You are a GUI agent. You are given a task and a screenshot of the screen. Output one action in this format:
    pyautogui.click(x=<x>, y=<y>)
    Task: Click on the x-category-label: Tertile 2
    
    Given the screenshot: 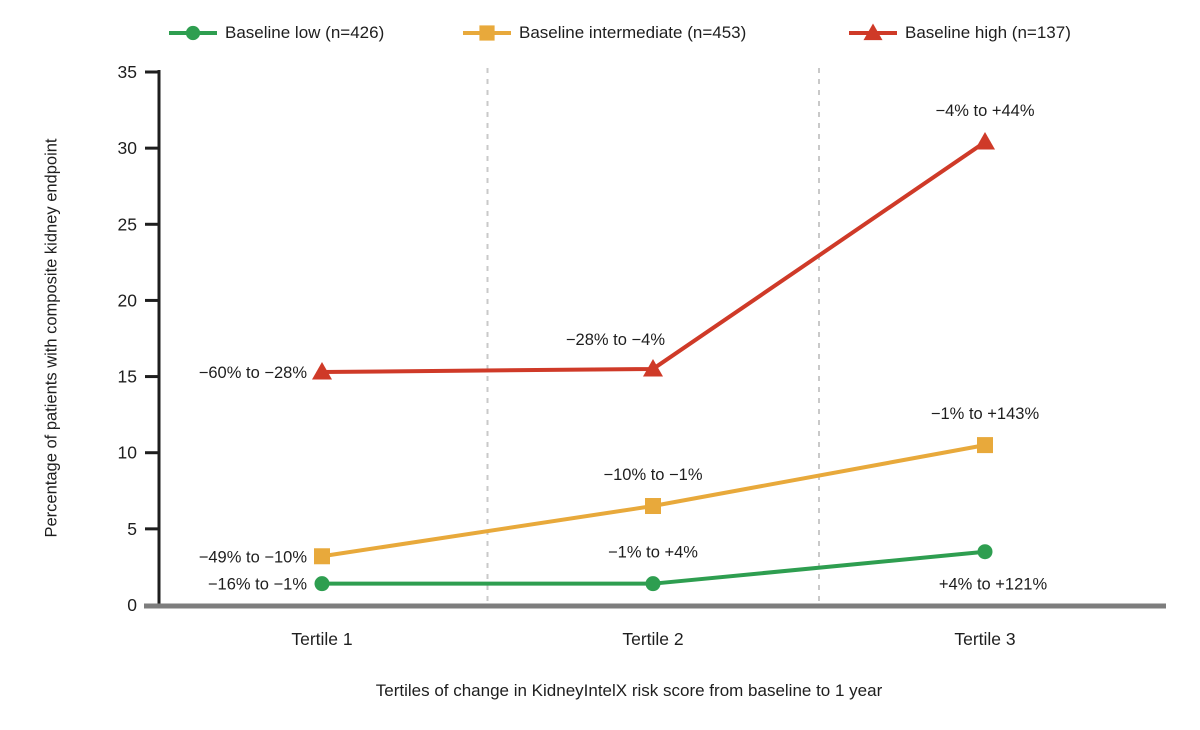 What is the action you would take?
    pyautogui.click(x=652, y=639)
    